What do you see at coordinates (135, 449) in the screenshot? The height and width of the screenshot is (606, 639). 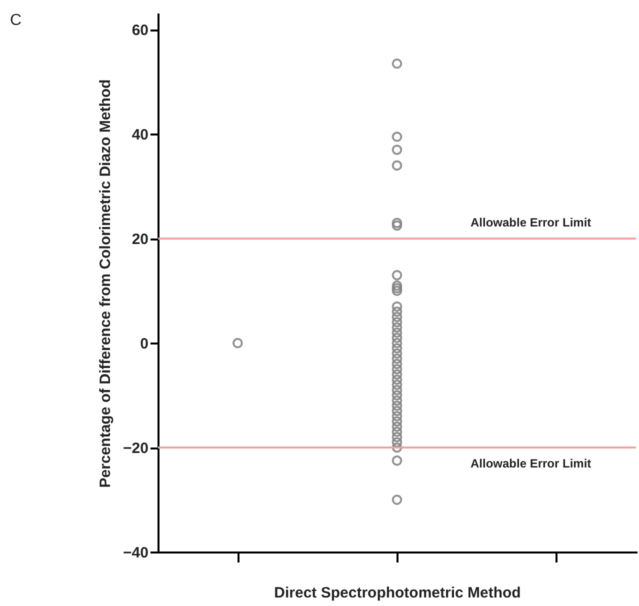 I see `y-tick-label: −20` at bounding box center [135, 449].